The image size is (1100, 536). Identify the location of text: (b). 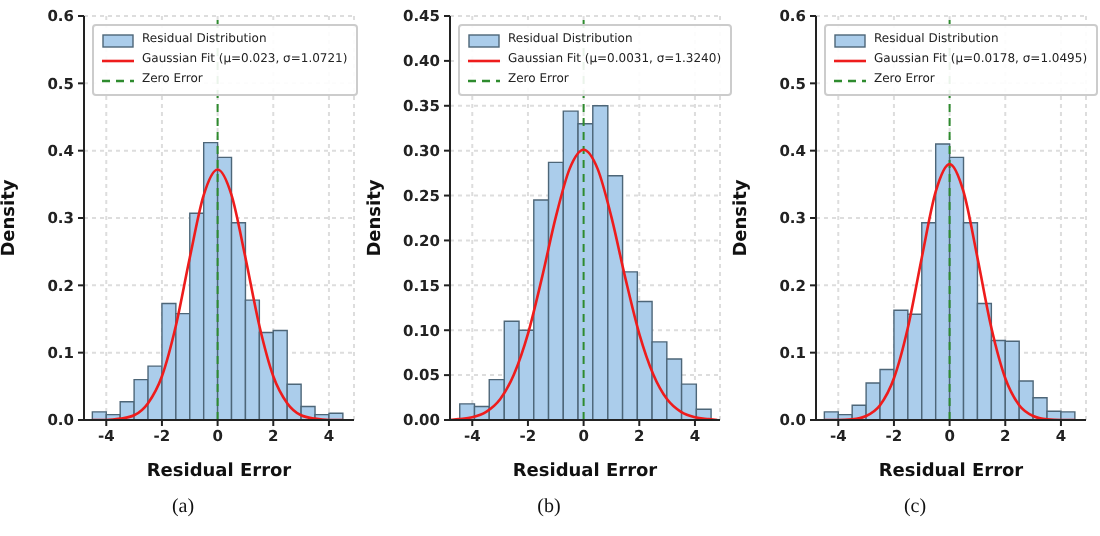
(549, 507).